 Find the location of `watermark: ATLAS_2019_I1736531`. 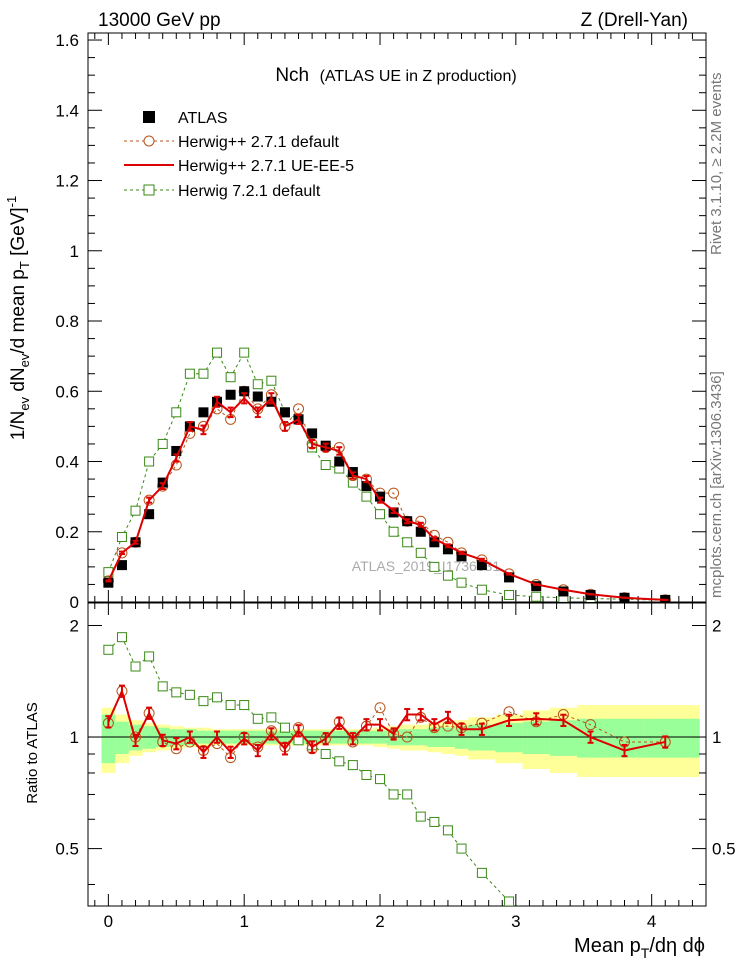

watermark: ATLAS_2019_I1736531 is located at coordinates (426, 566).